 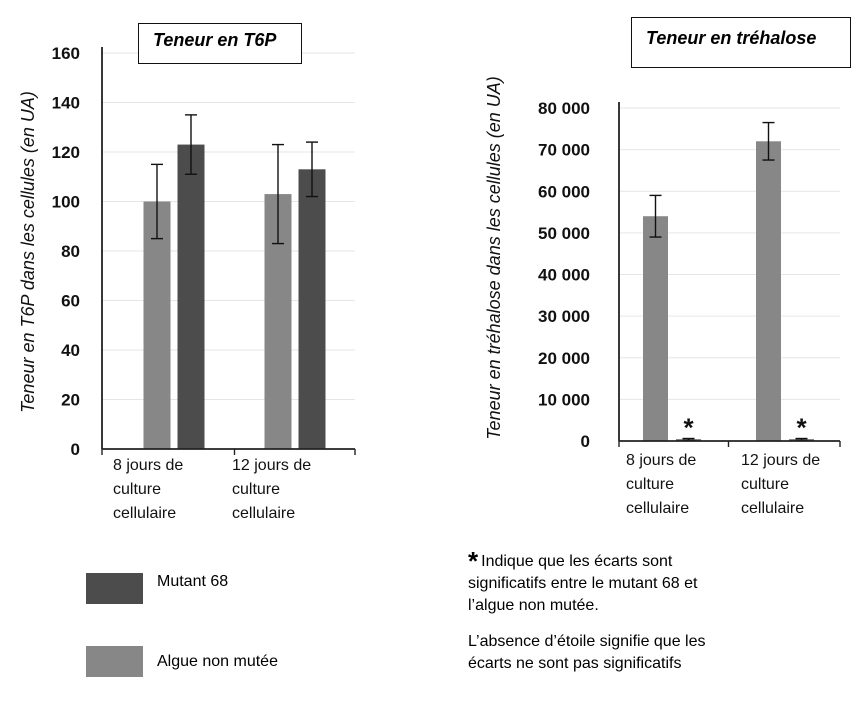 I want to click on chart2-ytick-label: 0, so click(x=585, y=441).